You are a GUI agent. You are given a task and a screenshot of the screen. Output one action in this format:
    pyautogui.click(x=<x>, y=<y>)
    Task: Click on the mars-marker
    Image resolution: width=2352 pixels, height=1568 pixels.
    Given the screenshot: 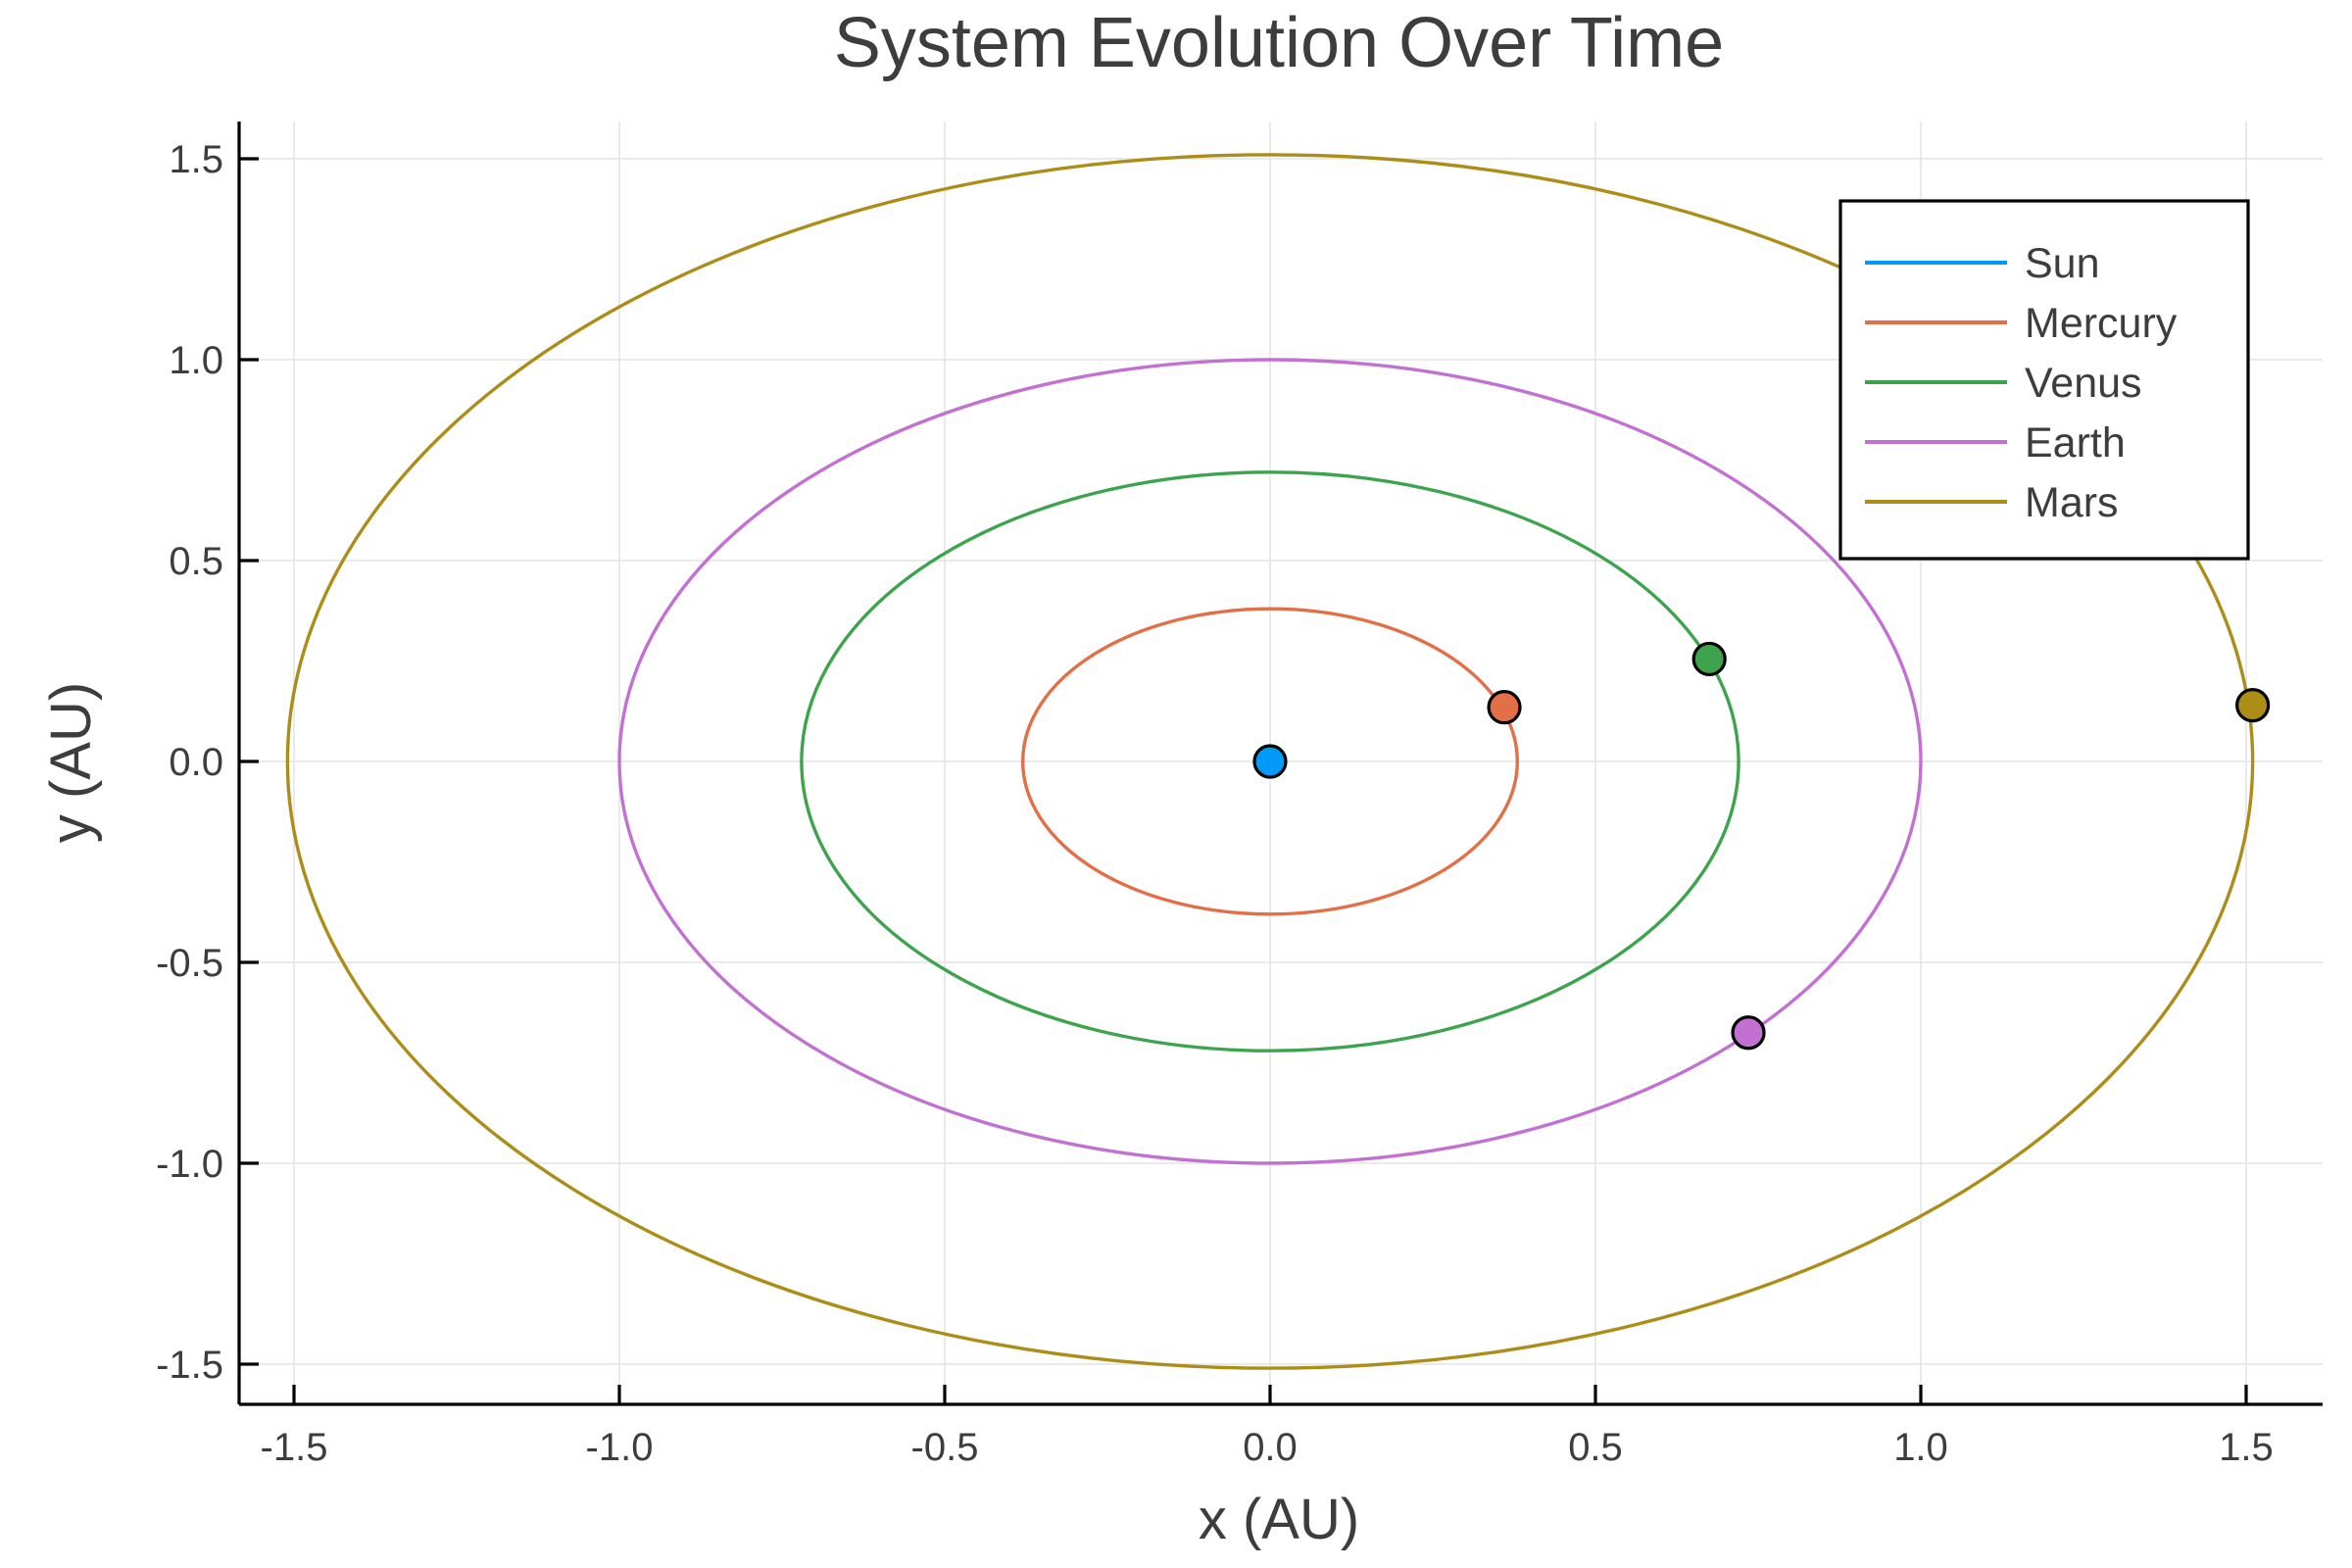 What is the action you would take?
    pyautogui.click(x=2253, y=705)
    